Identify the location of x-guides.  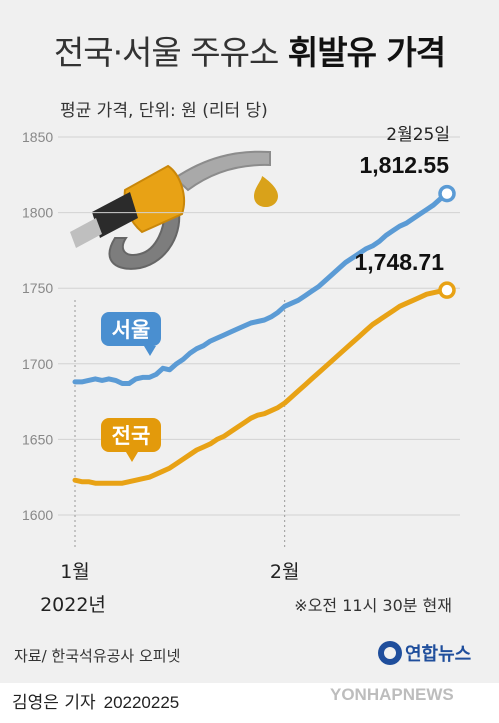
(180, 424).